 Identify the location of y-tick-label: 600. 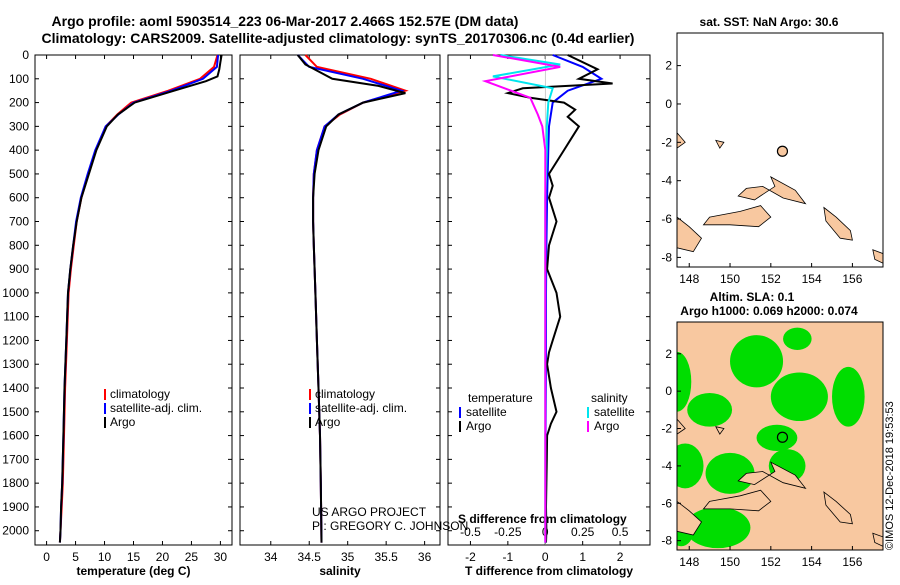
(19, 198).